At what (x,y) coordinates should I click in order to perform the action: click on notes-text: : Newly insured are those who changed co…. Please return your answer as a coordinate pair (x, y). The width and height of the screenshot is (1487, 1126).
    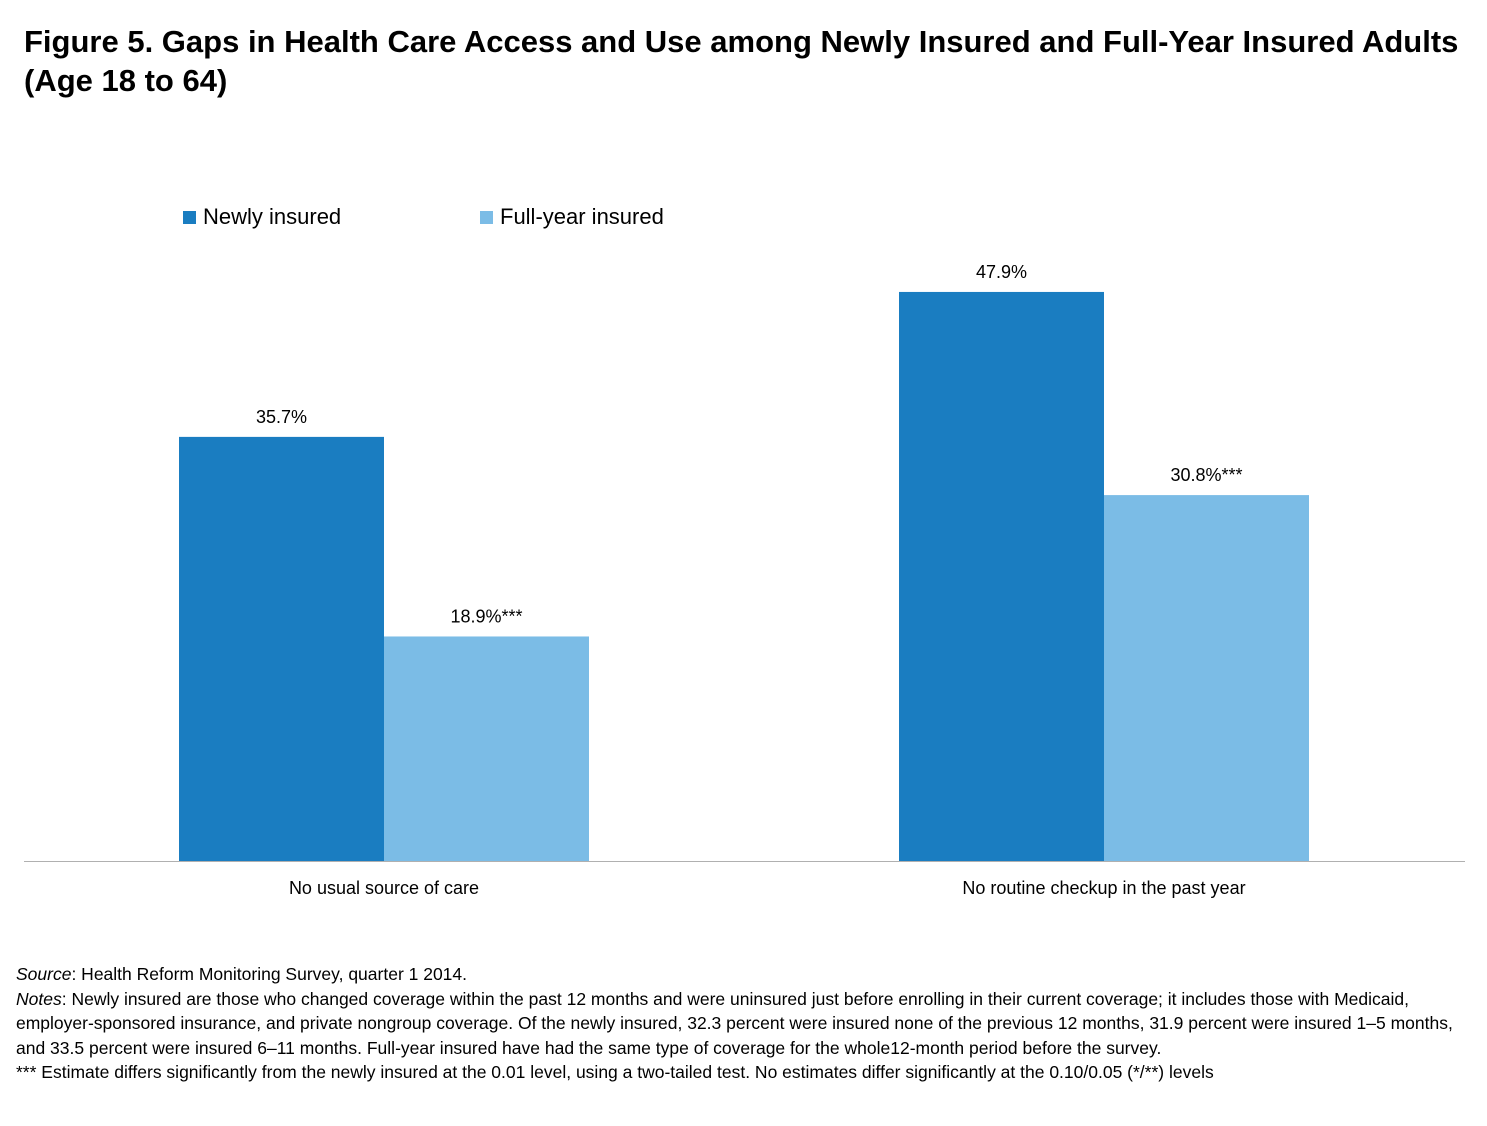
    Looking at the image, I should click on (734, 1023).